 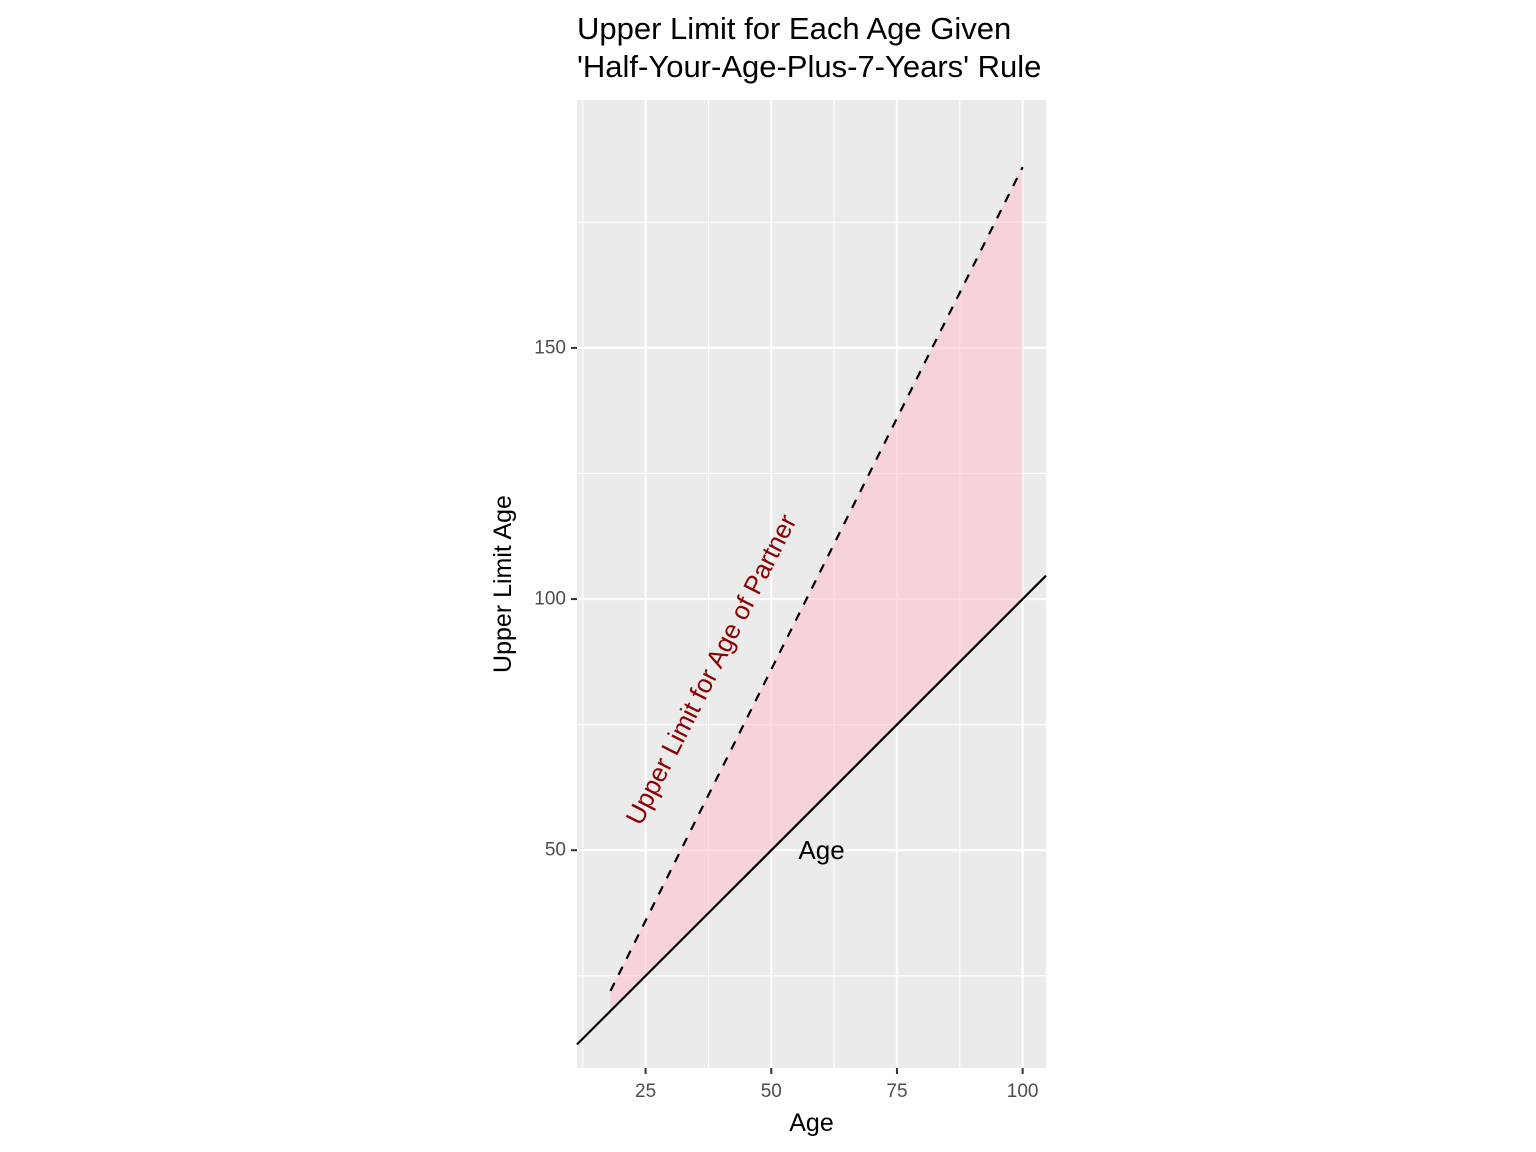 I want to click on y-tick-label: 100, so click(x=550, y=599).